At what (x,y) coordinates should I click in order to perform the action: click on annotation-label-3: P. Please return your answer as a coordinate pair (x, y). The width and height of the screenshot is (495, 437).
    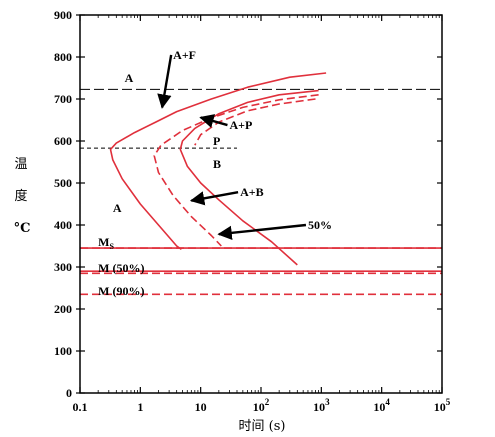
    Looking at the image, I should click on (216, 141).